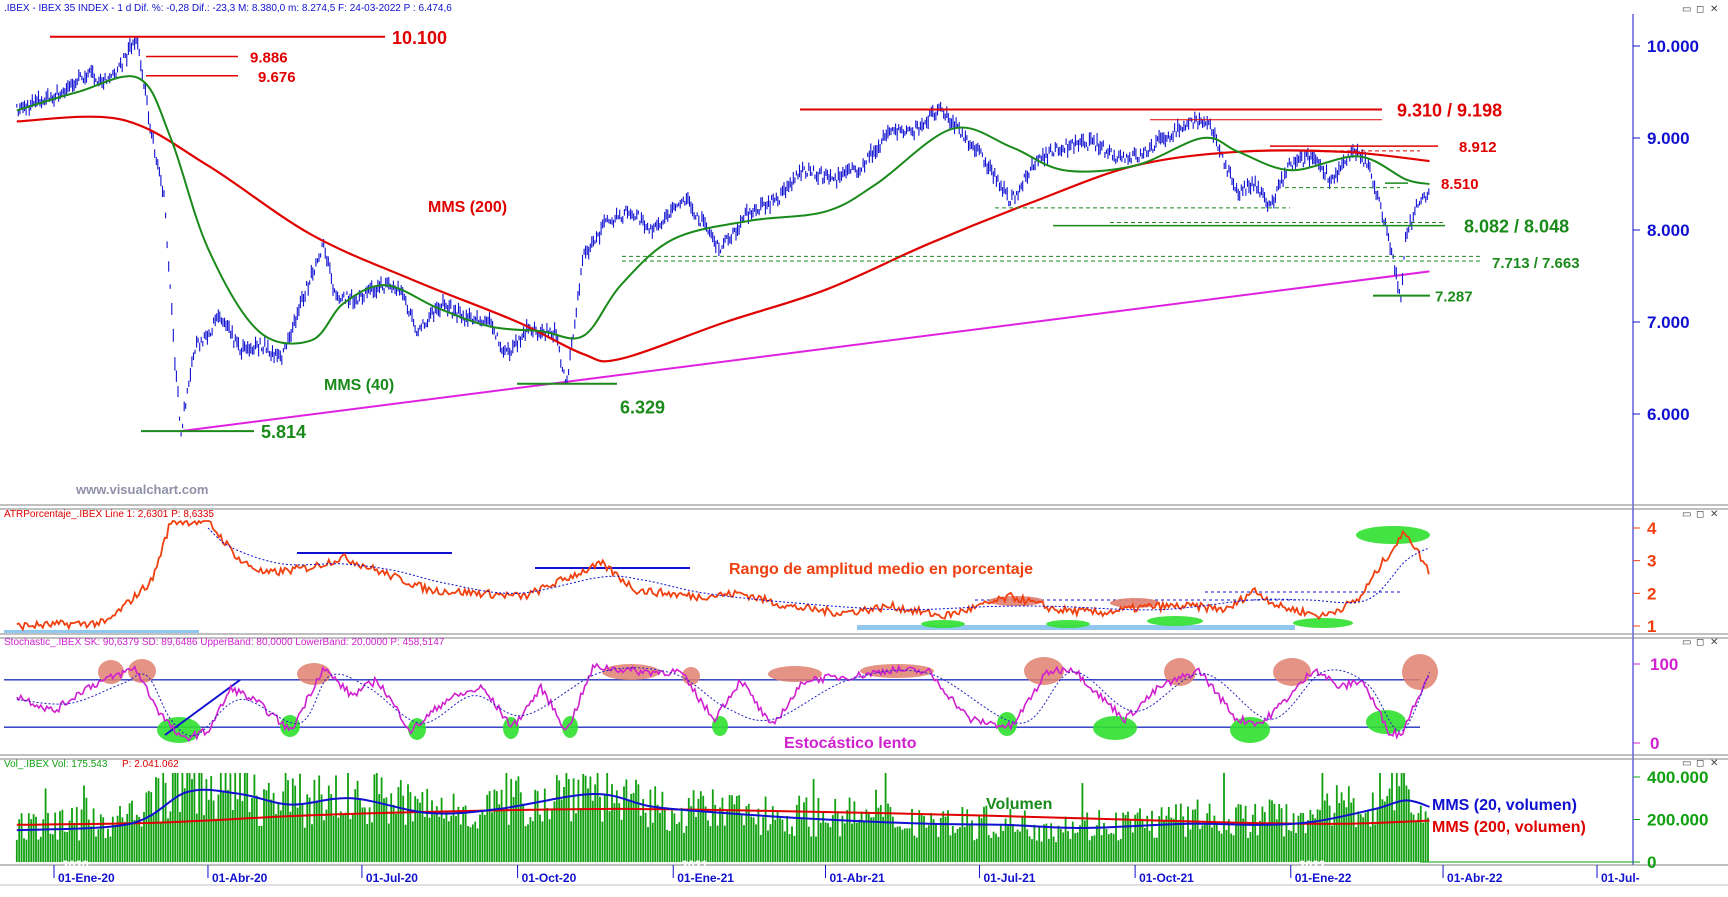 This screenshot has width=1728, height=897. What do you see at coordinates (722, 817) in the screenshot?
I see `volume-bars` at bounding box center [722, 817].